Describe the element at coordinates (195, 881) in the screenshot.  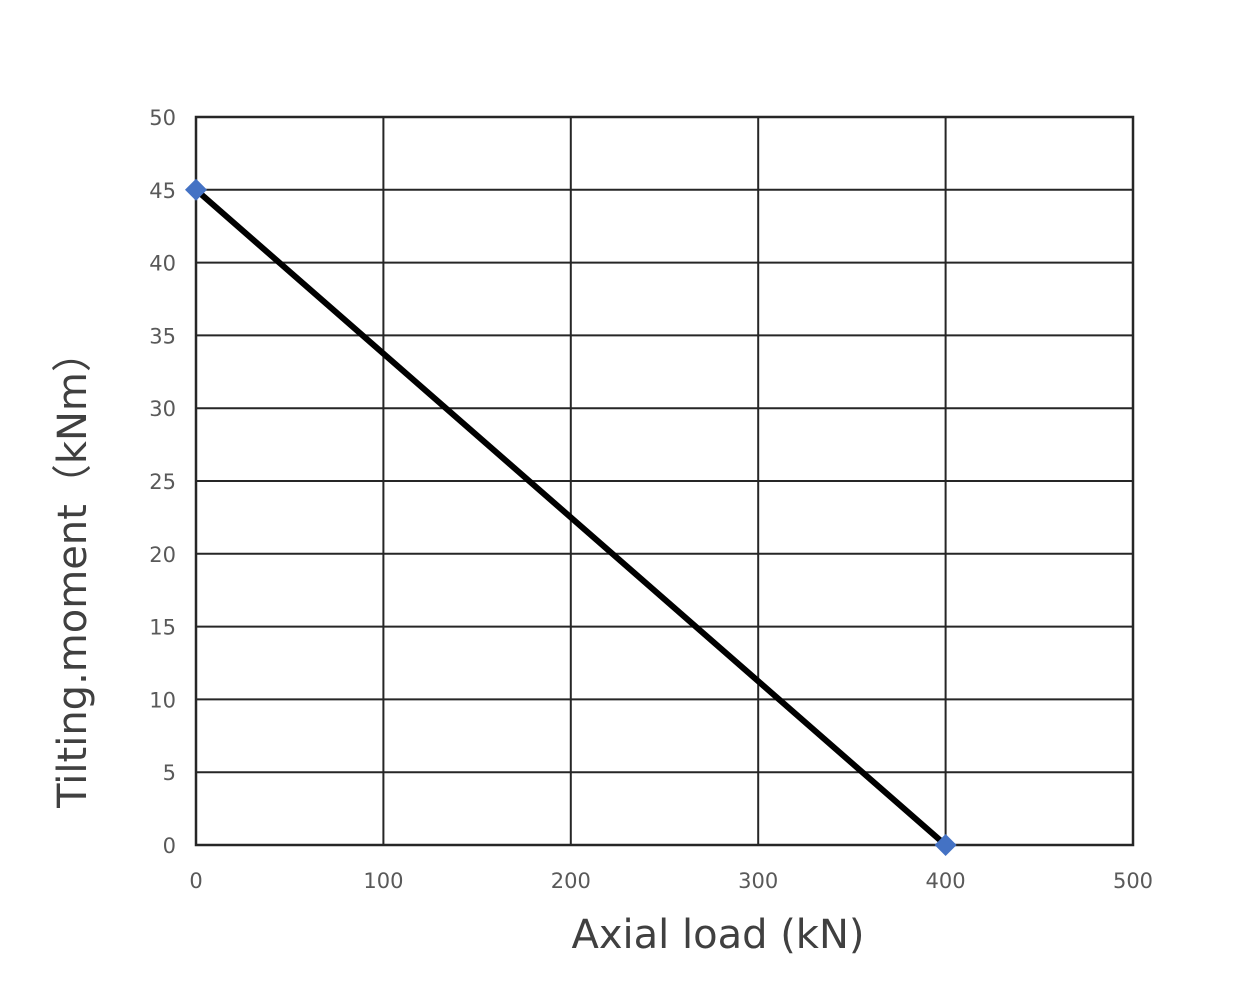
I see `x-tick-label: 0` at that location.